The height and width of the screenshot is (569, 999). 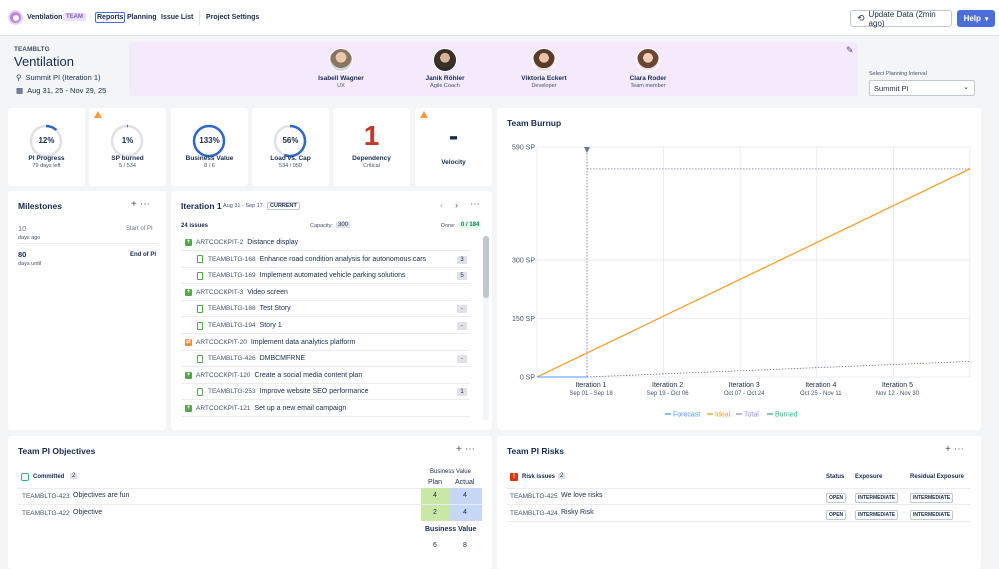 What do you see at coordinates (46, 496) in the screenshot?
I see `objective-key: TEAMBLTG-423` at bounding box center [46, 496].